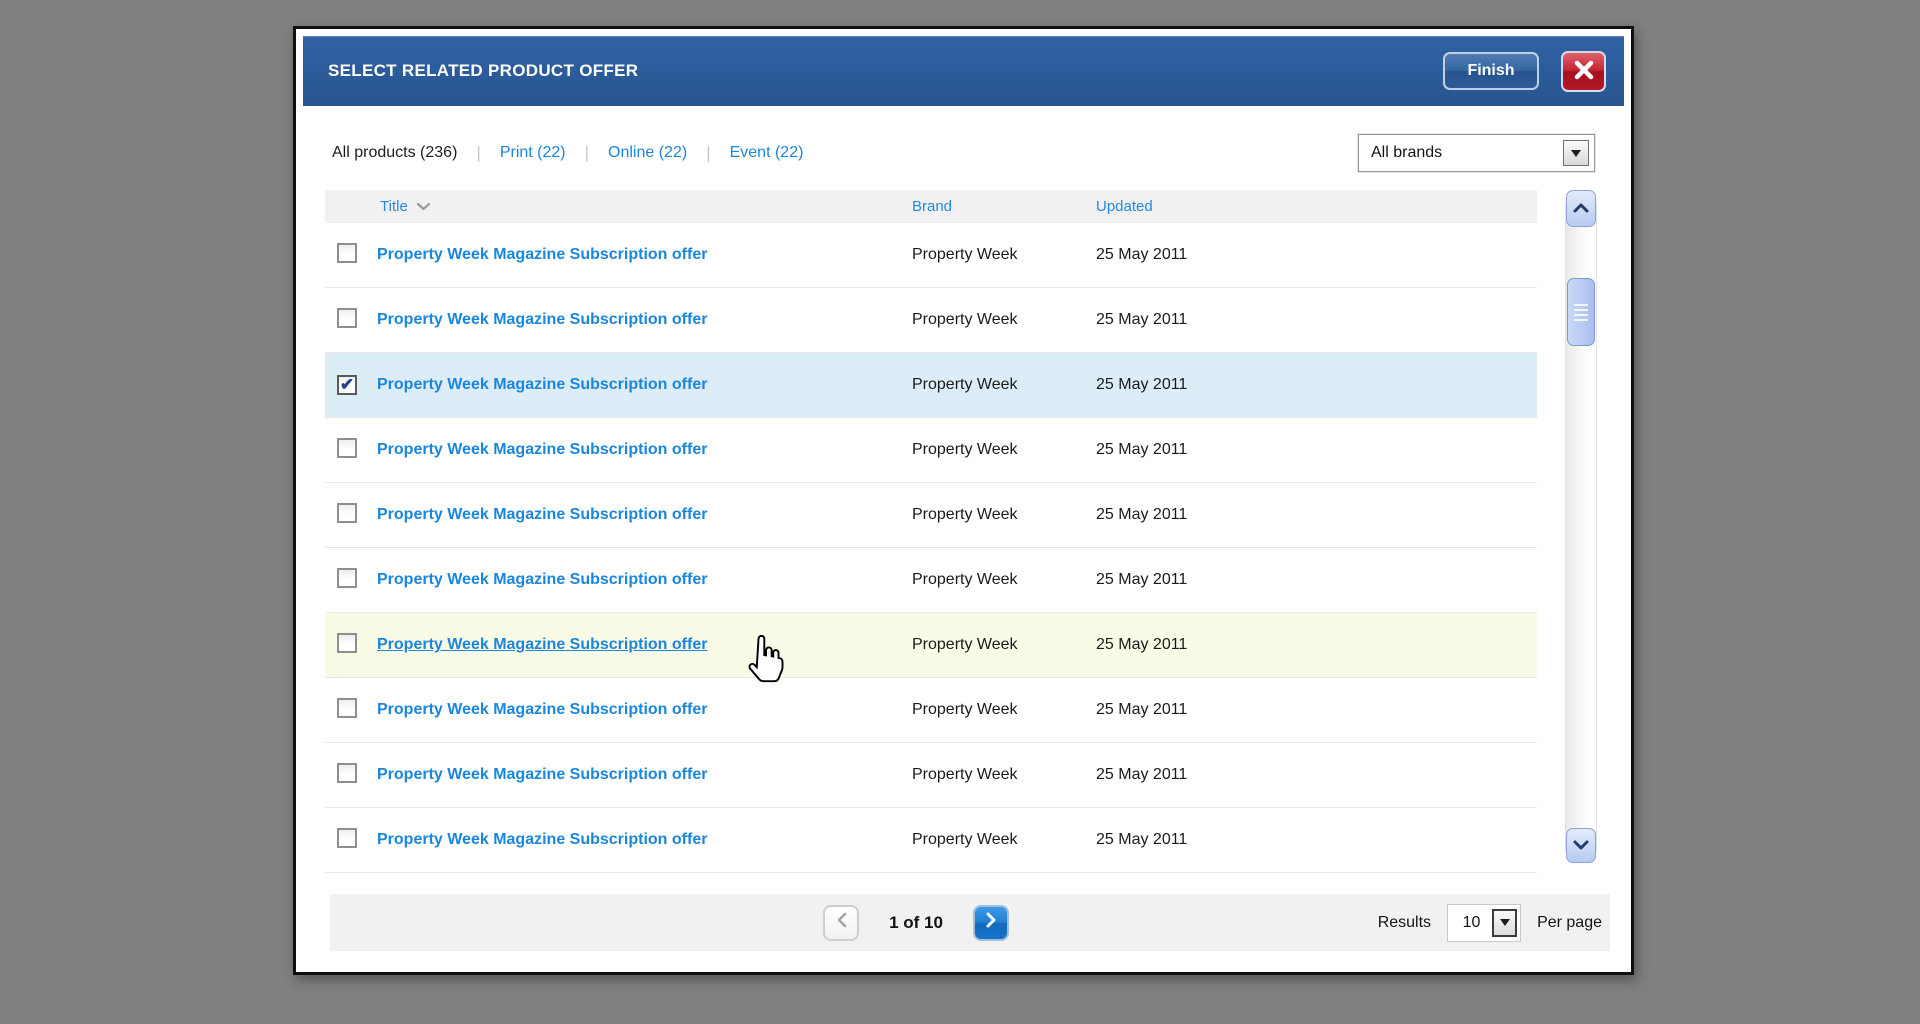  I want to click on column-header-title: Title, so click(644, 206).